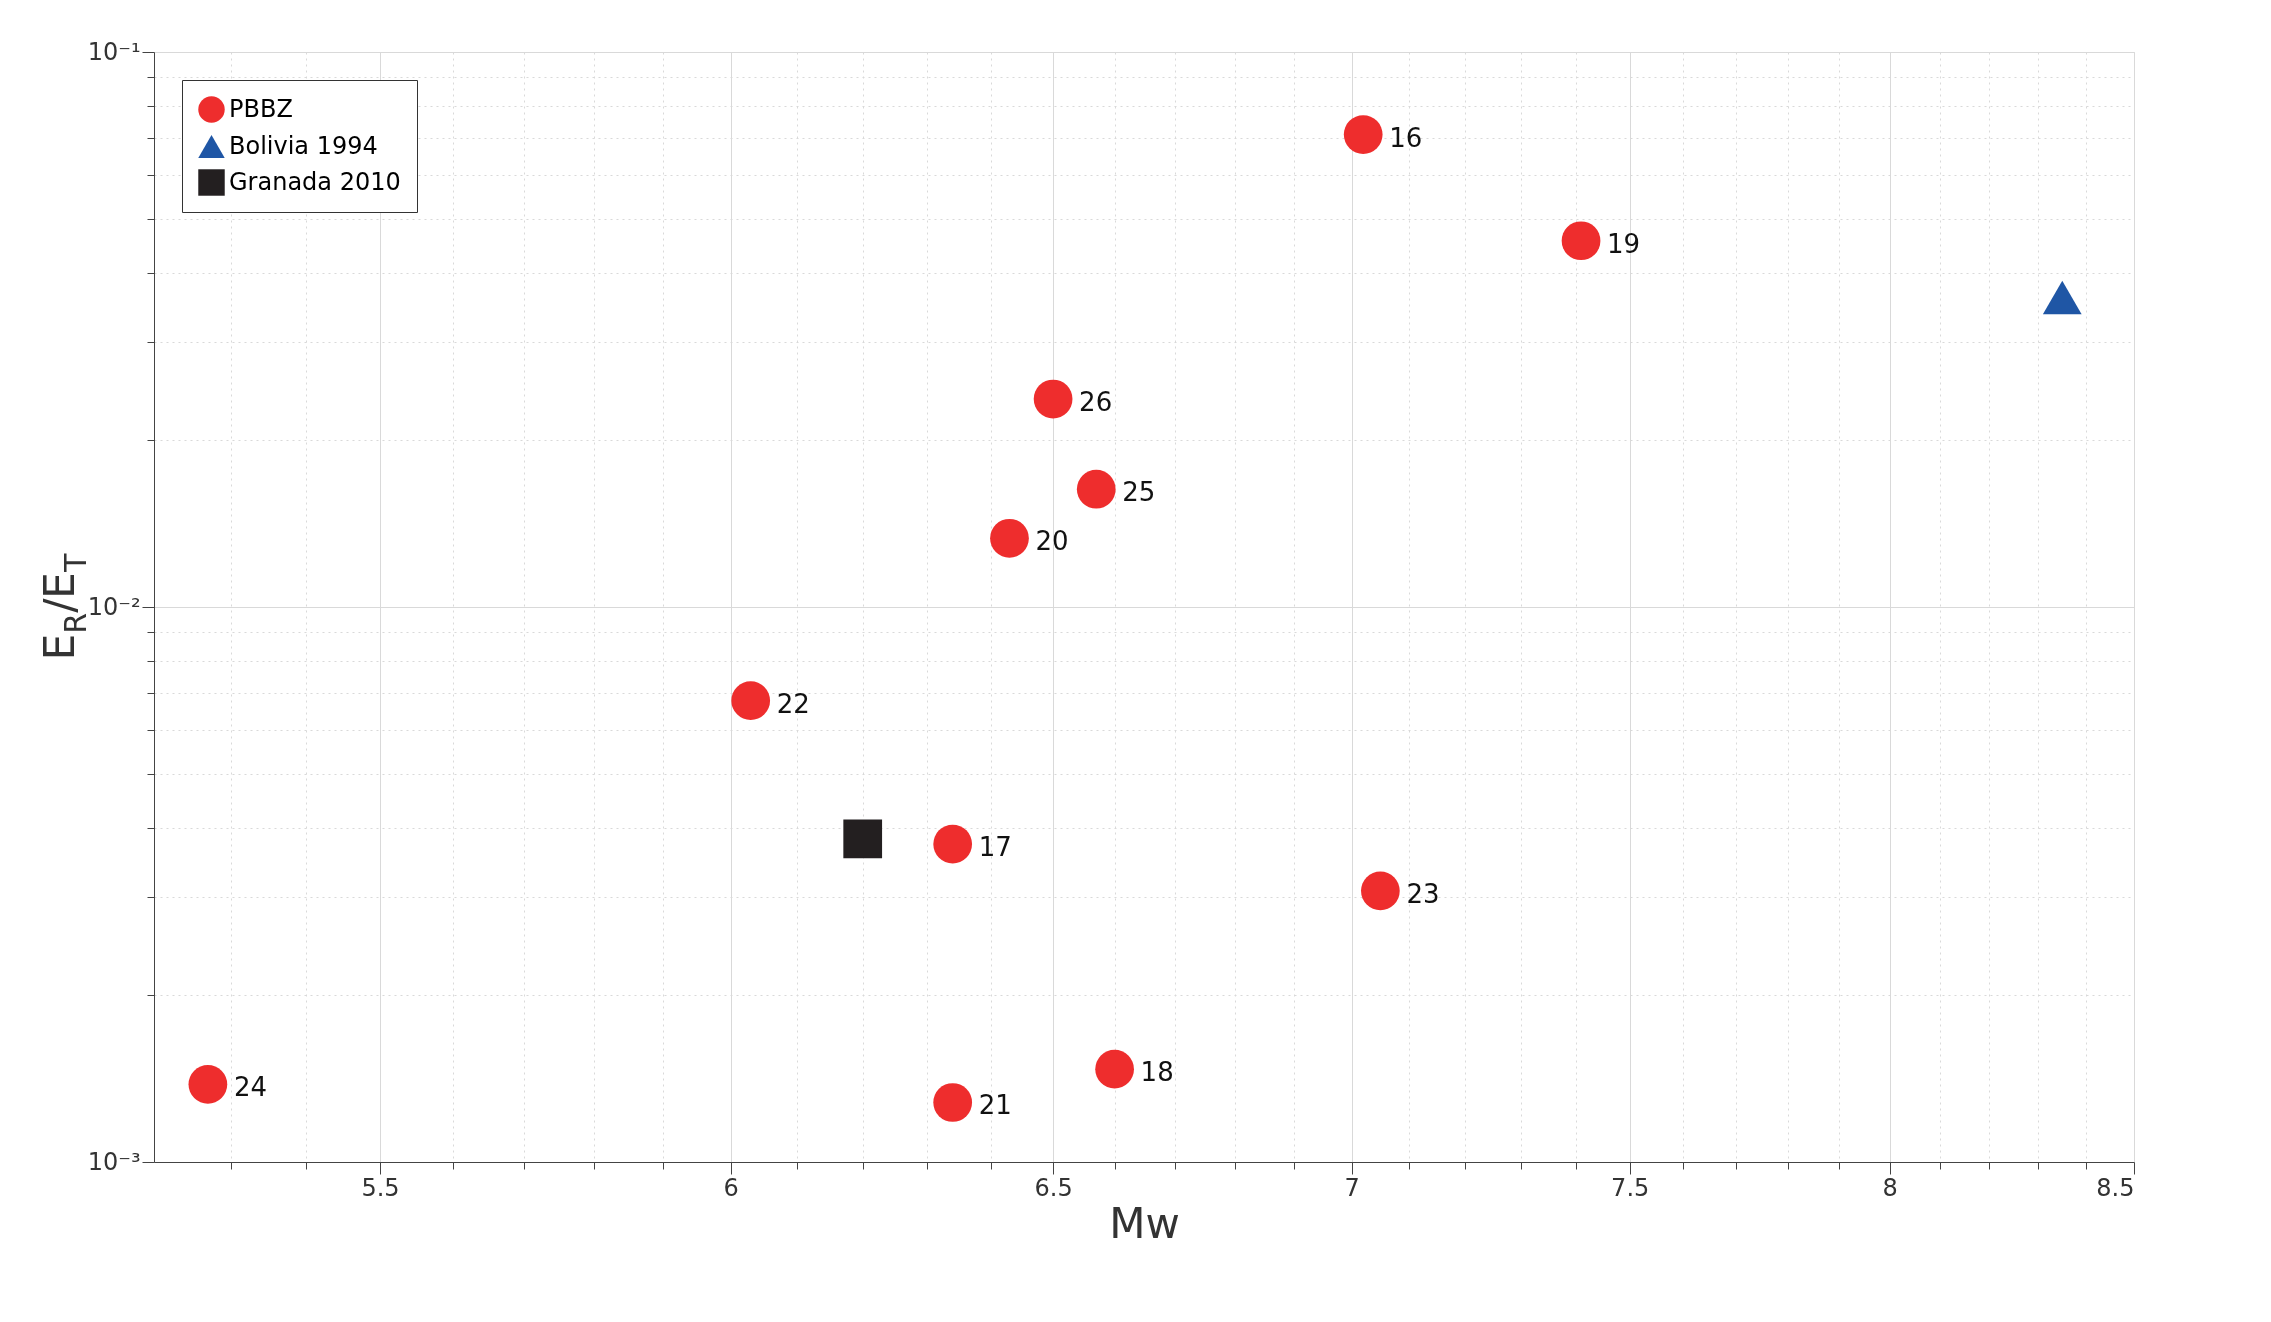 This screenshot has height=1322, width=2271. What do you see at coordinates (114, 1161) in the screenshot?
I see `y-tick-label: 10⁻³` at bounding box center [114, 1161].